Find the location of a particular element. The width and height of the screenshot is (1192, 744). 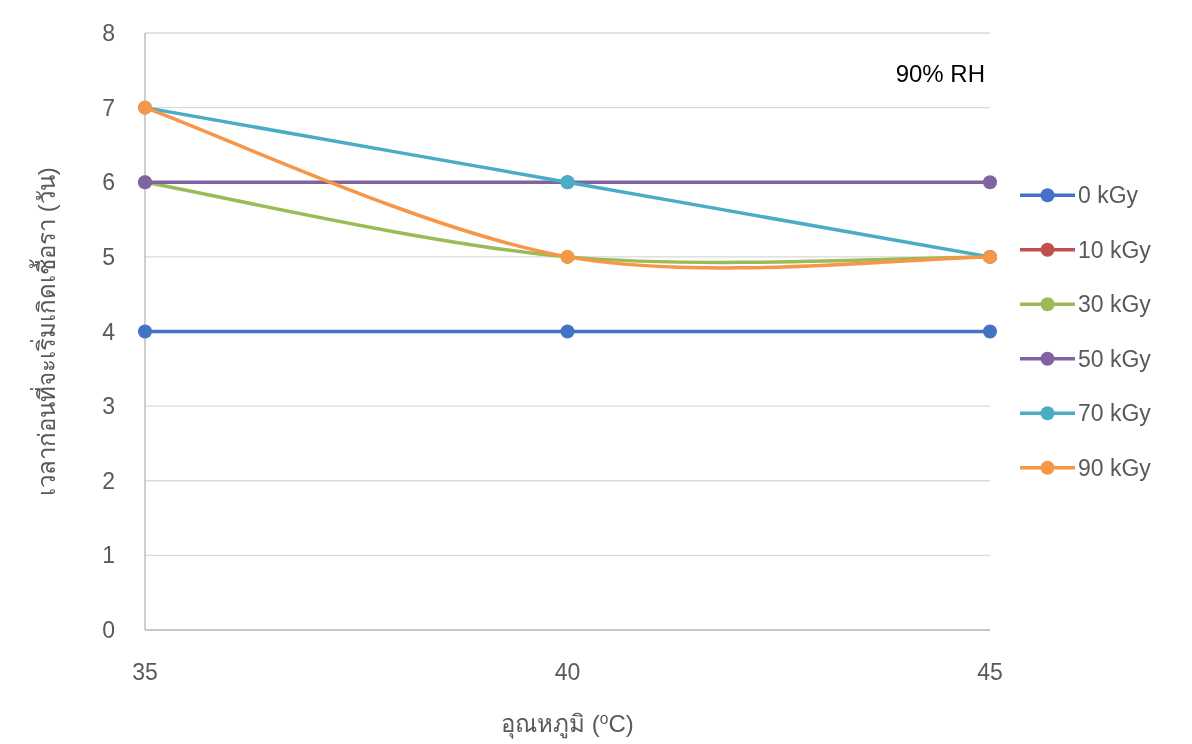

legend-label: 10 kGy is located at coordinates (1115, 249).